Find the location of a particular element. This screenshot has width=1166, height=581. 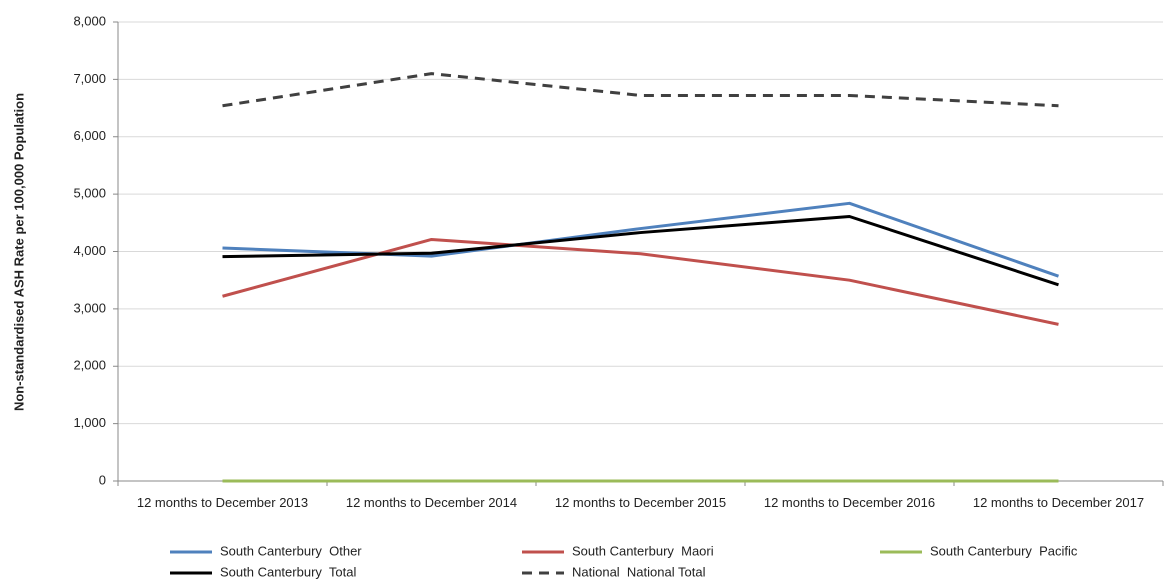

y-tick-label: 8,000 is located at coordinates (89, 20).